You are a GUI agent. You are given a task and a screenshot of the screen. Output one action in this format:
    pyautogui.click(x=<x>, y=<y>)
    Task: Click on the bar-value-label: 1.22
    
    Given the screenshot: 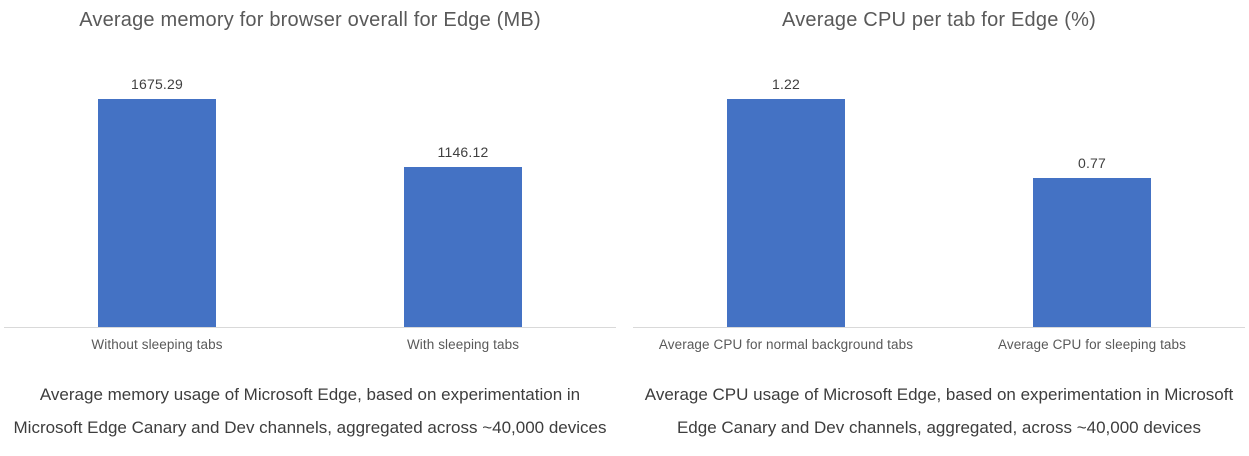 What is the action you would take?
    pyautogui.click(x=786, y=84)
    